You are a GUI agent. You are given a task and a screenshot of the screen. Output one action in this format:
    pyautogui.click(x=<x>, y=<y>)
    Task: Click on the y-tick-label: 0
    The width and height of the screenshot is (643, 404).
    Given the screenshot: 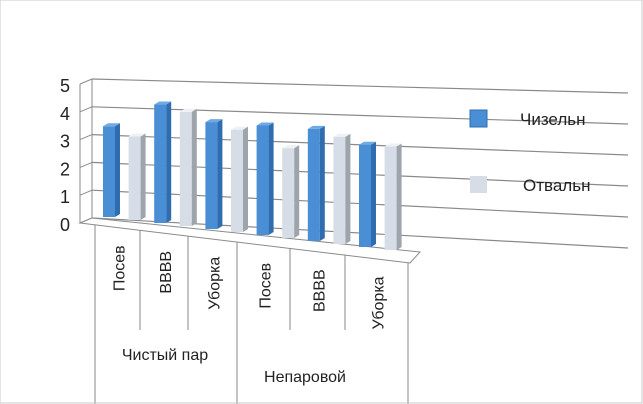 What is the action you would take?
    pyautogui.click(x=65, y=225)
    